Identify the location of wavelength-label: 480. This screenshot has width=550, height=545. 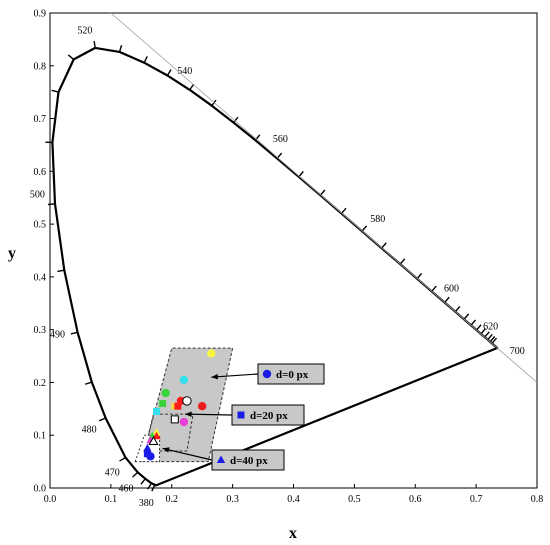
(89, 429).